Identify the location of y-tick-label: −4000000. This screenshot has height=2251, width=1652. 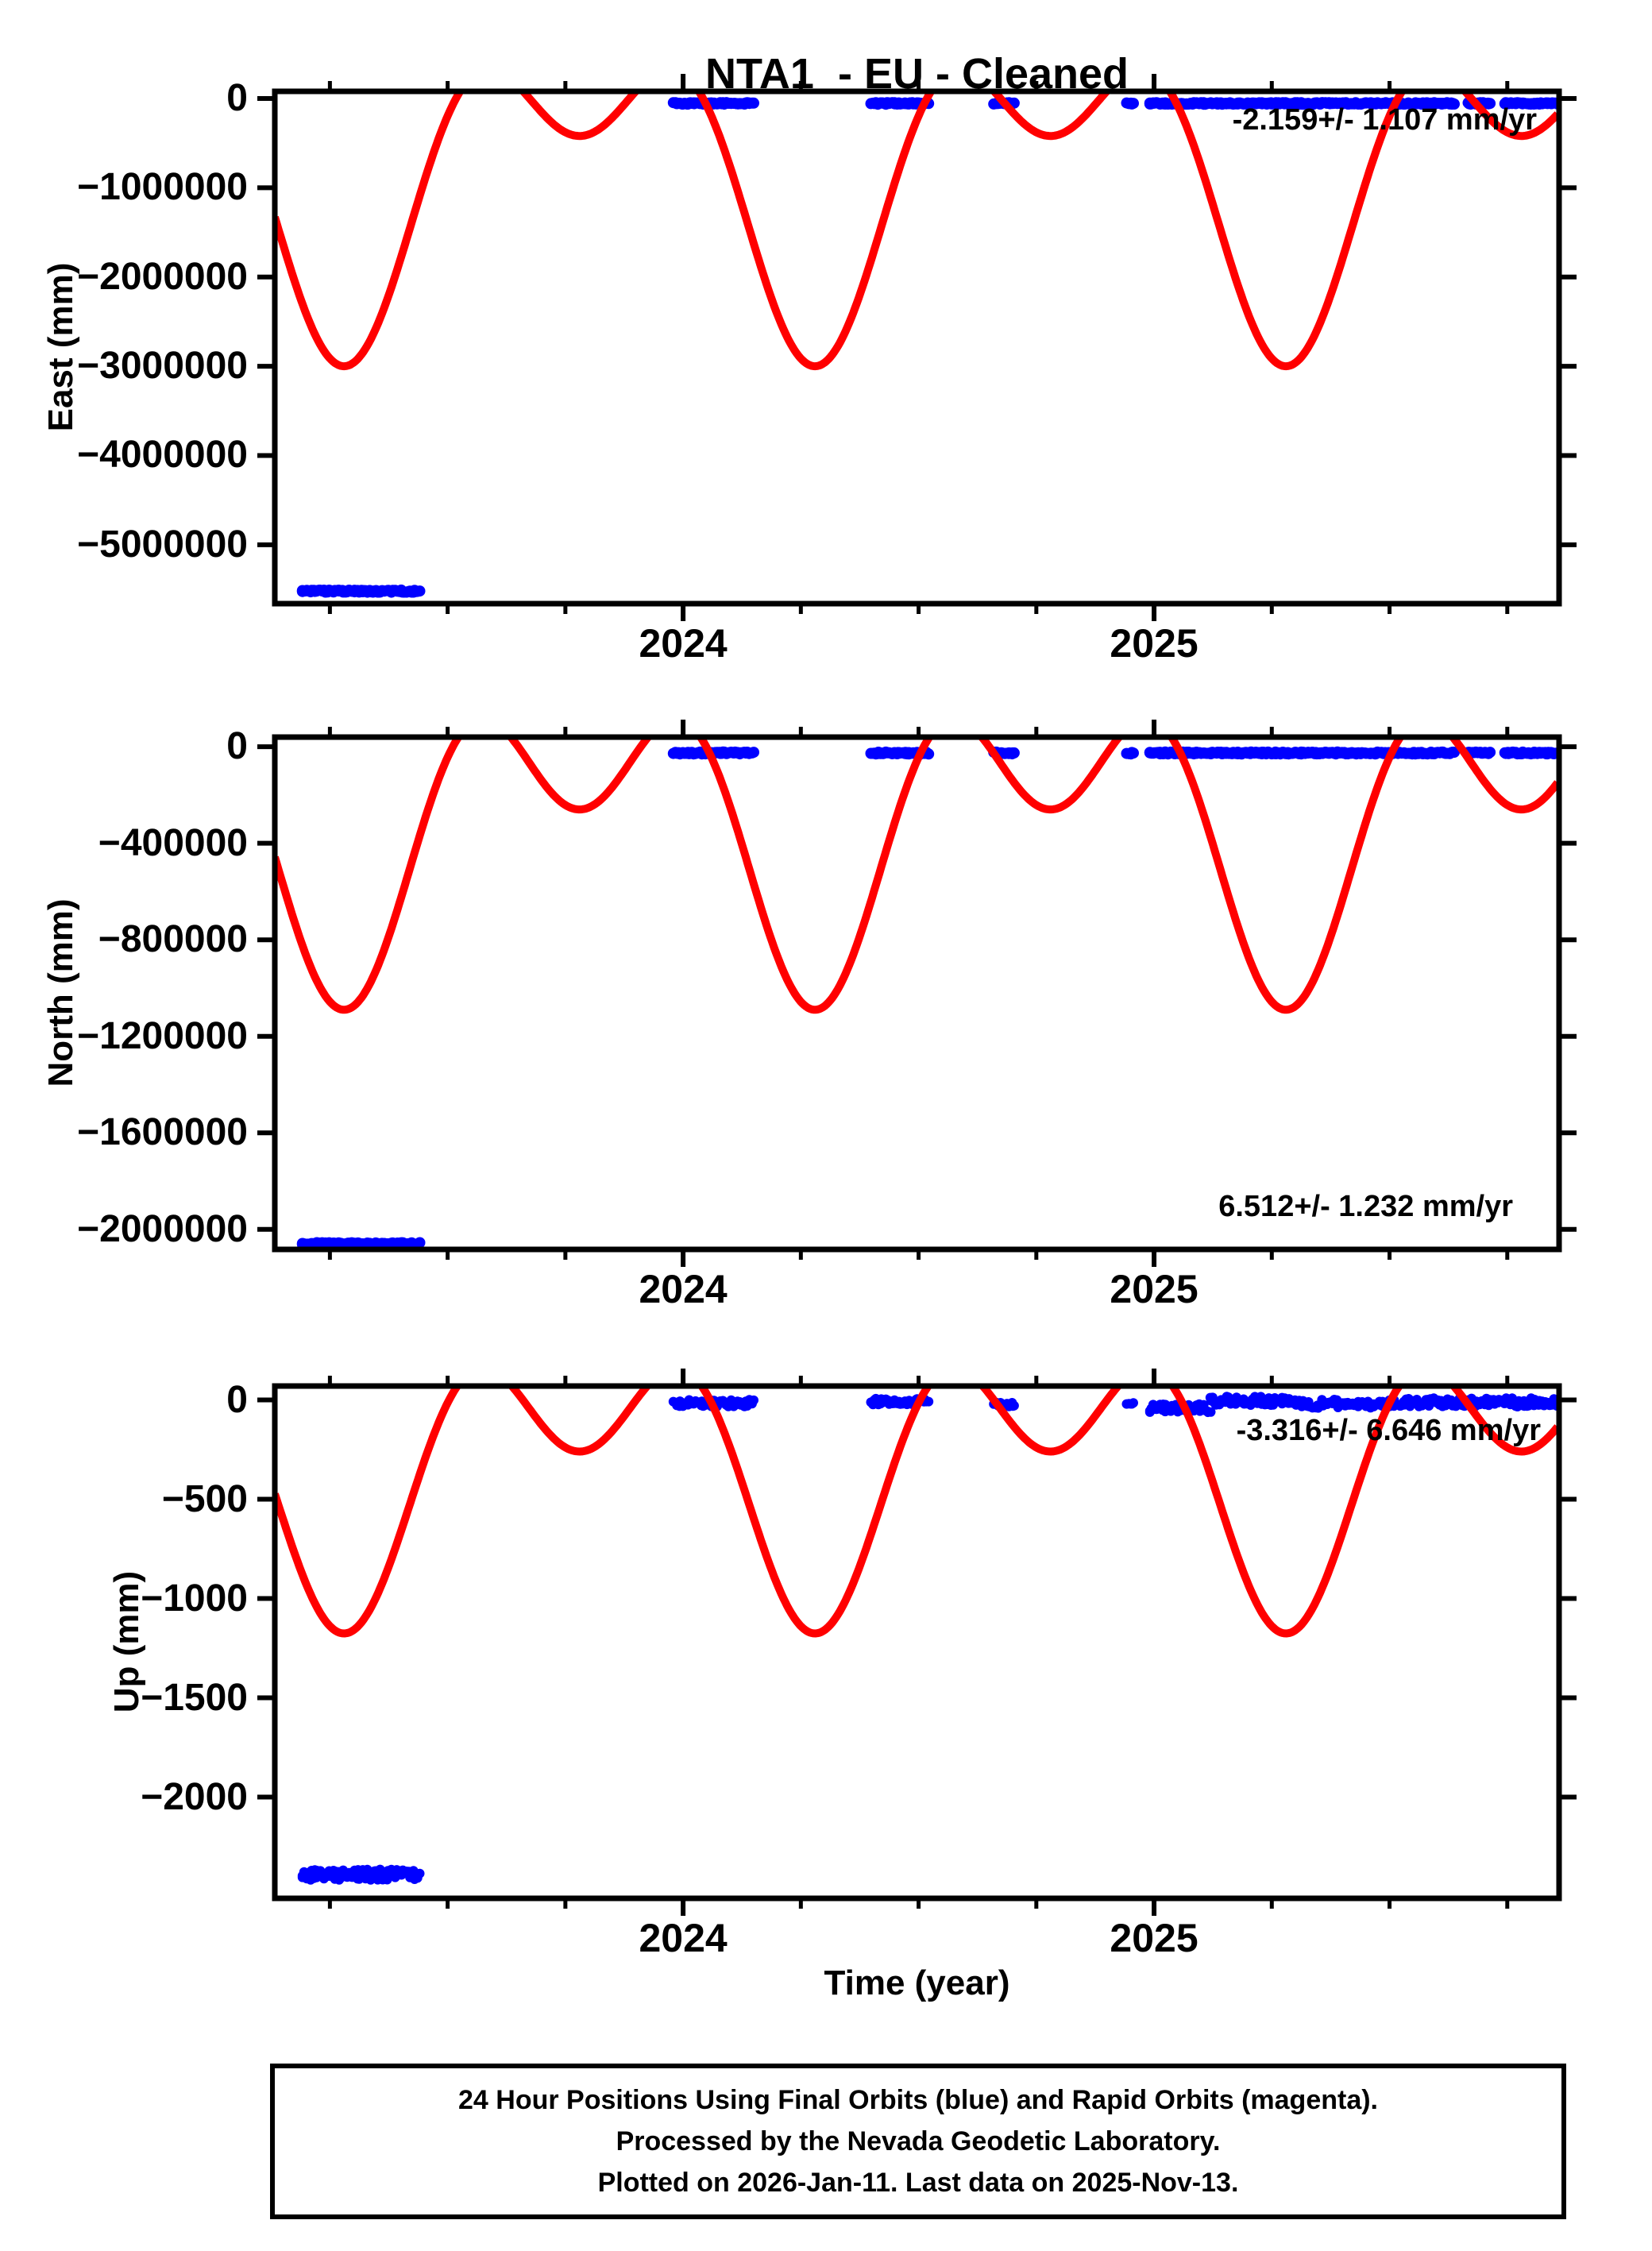
(162, 455).